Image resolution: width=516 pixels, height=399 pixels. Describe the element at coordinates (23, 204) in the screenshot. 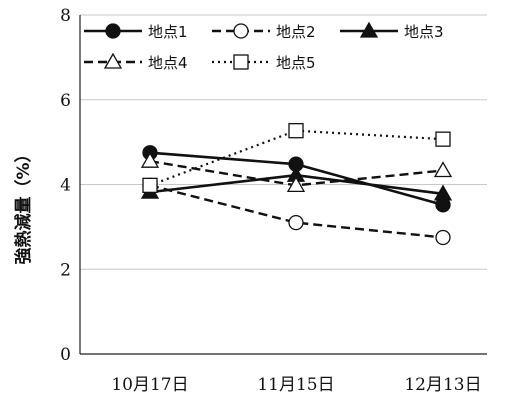

I see `y-axis-label: 強熱減量（%）` at that location.